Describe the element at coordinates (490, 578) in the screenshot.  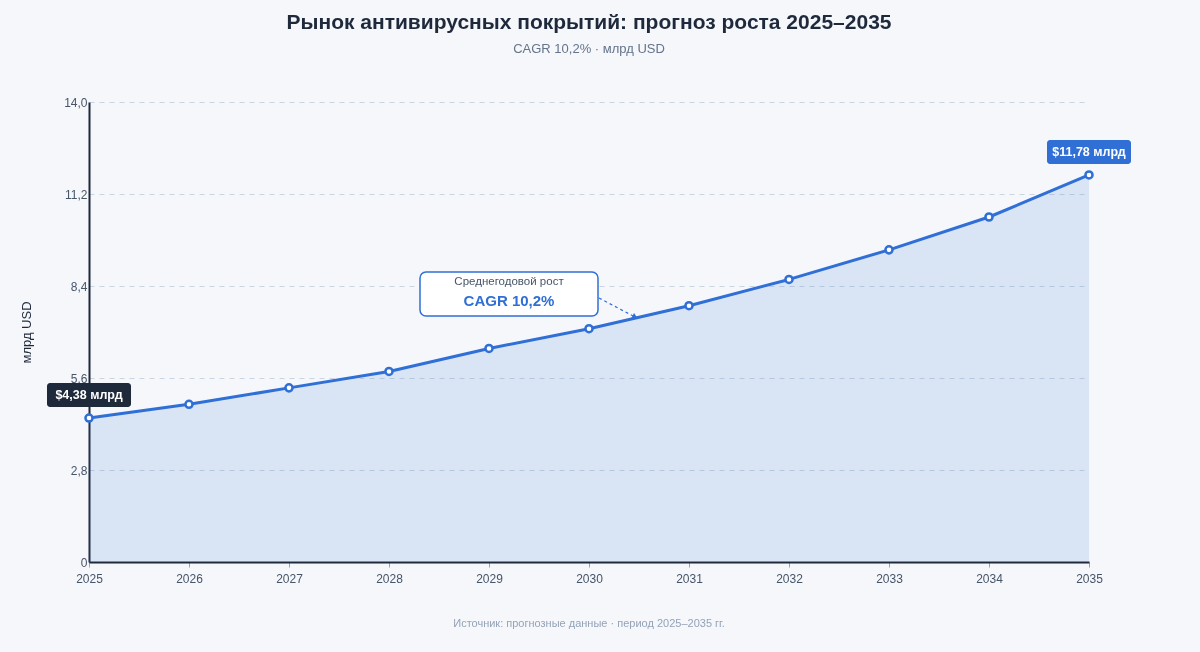
I see `x-tick-label: 2029` at that location.